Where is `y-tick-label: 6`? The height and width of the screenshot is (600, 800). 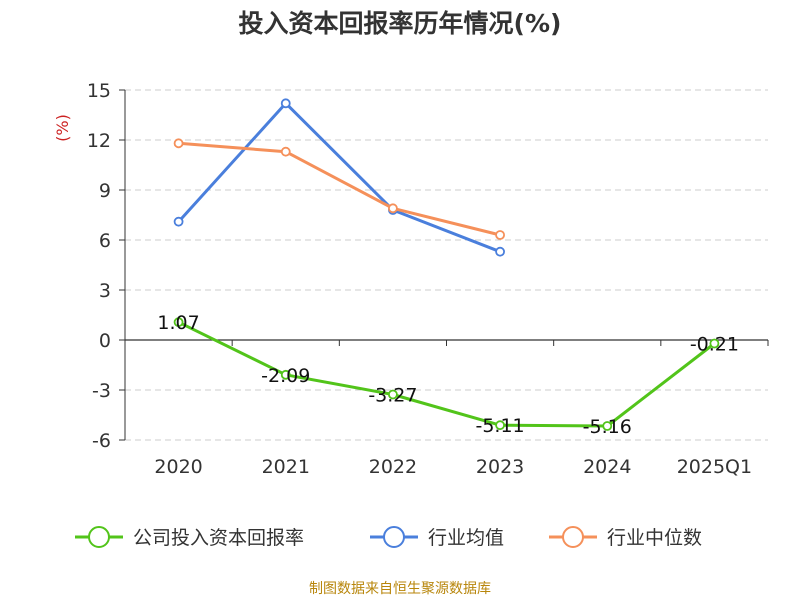
y-tick-label: 6 is located at coordinates (105, 241).